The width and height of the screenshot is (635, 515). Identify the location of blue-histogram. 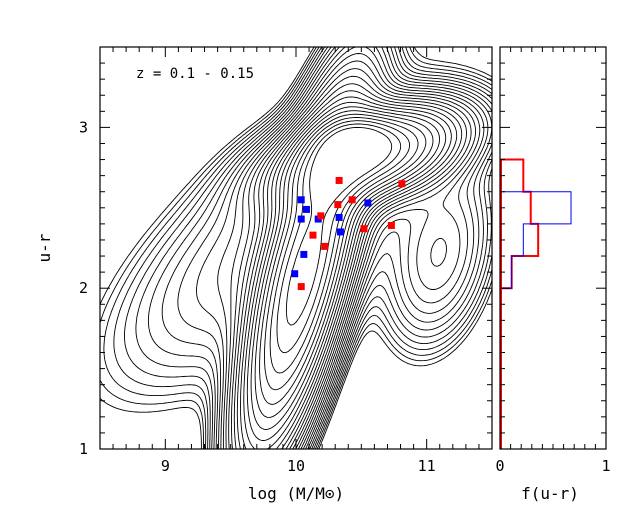
(536, 240).